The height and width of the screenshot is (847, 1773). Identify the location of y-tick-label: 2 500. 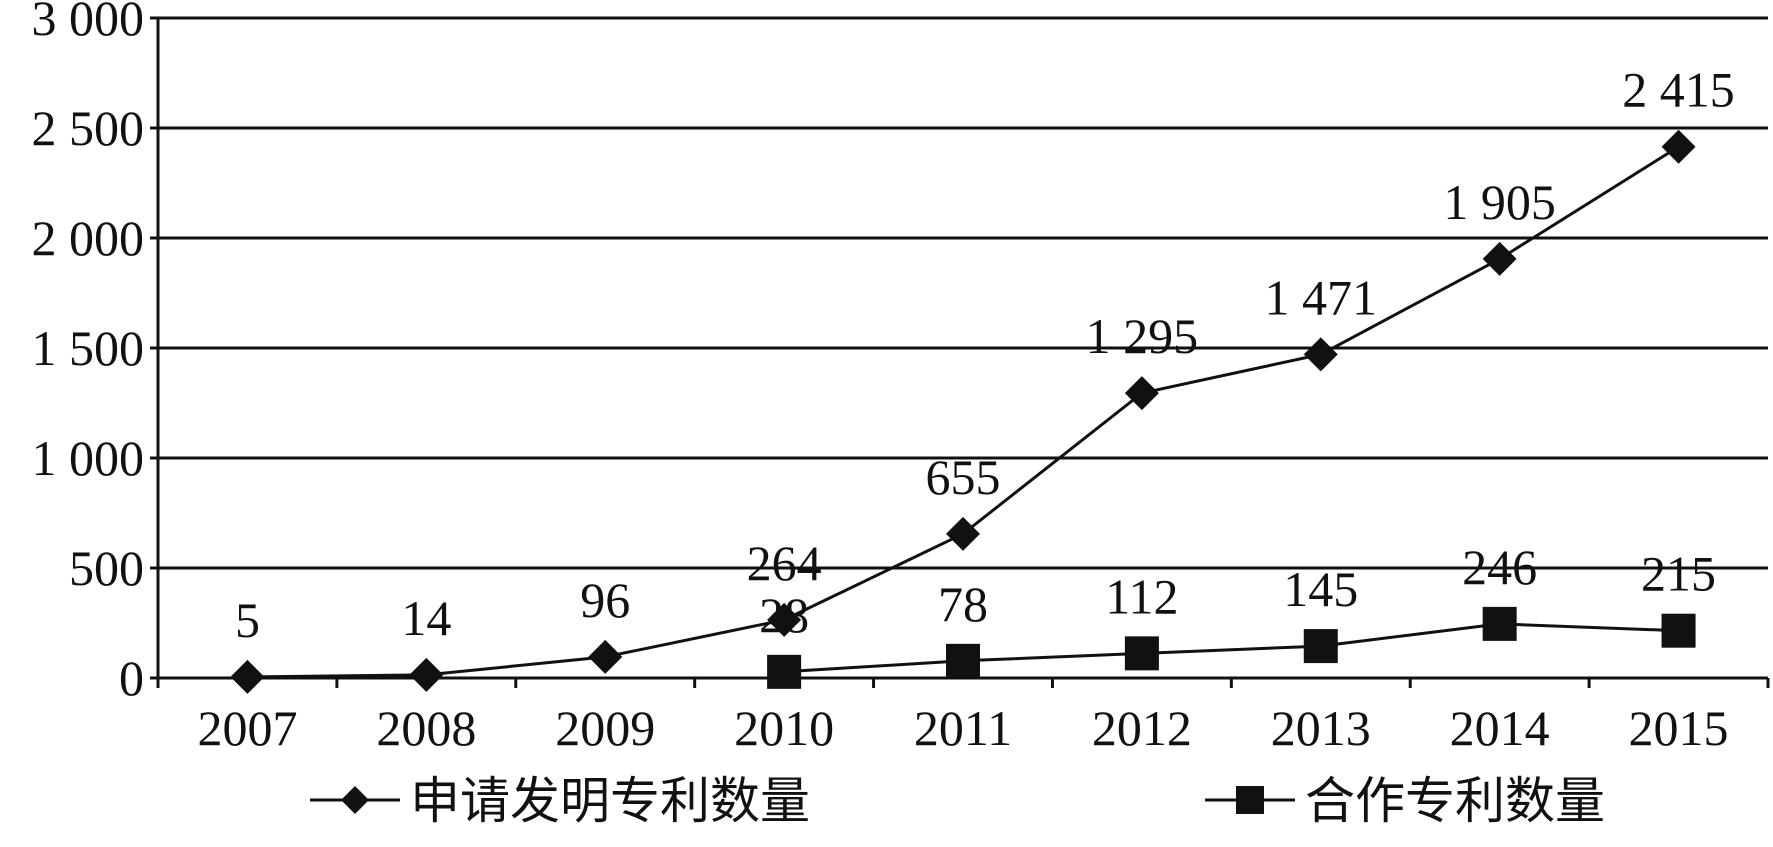
(88, 128).